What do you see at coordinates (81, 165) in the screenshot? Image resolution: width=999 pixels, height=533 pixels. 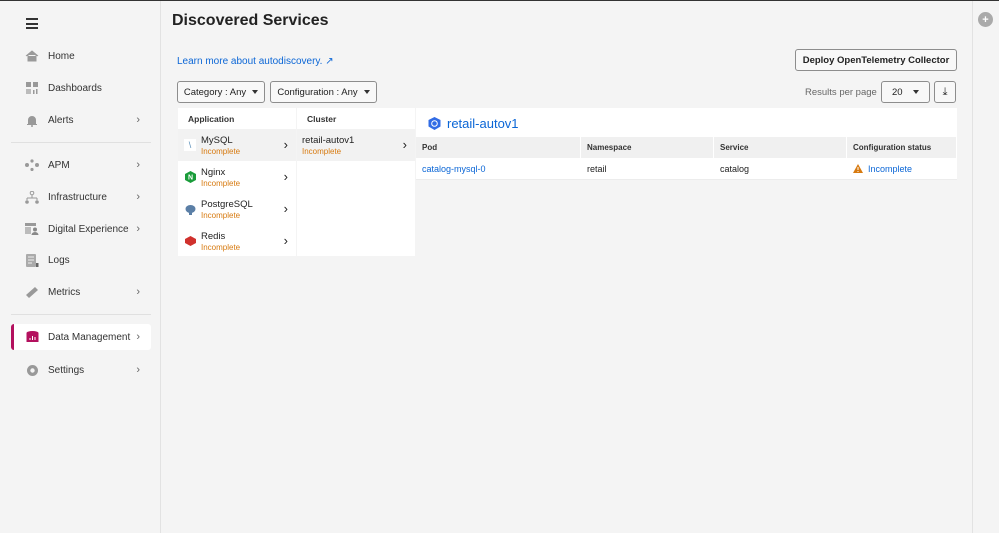 I see `sidebar-item-apm: APM ›` at bounding box center [81, 165].